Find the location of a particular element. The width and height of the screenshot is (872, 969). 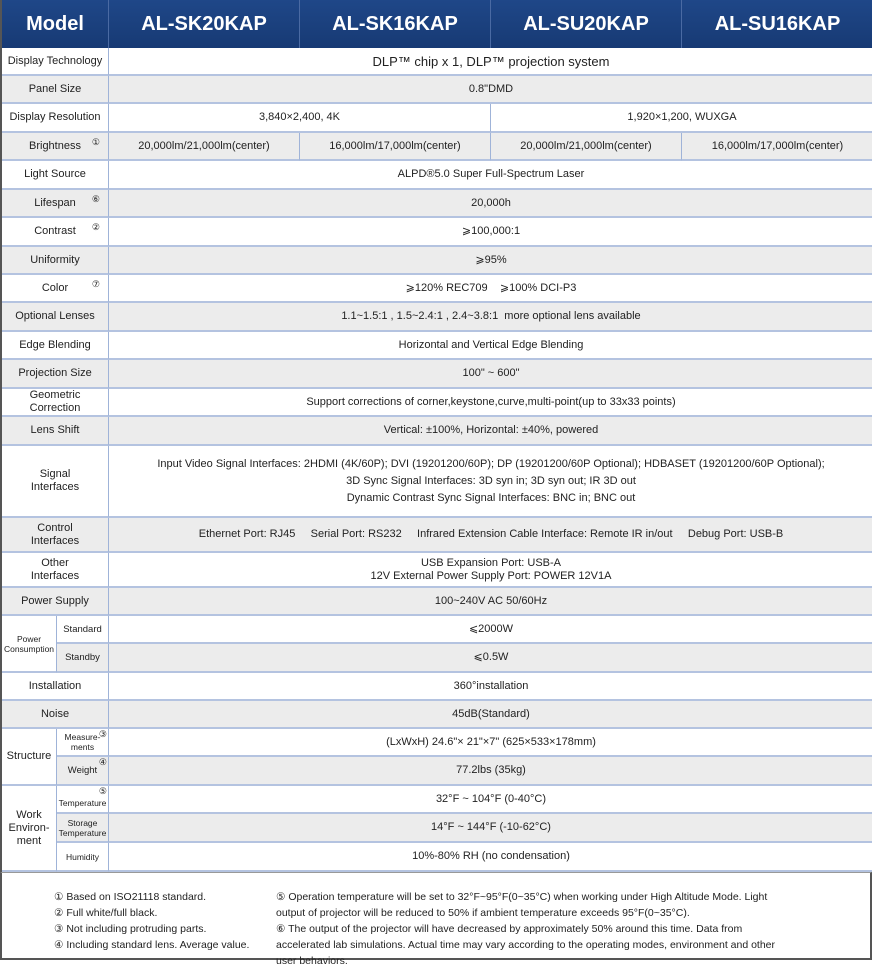

row-value: 1,920×1,200, WUXGA is located at coordinates (681, 118).